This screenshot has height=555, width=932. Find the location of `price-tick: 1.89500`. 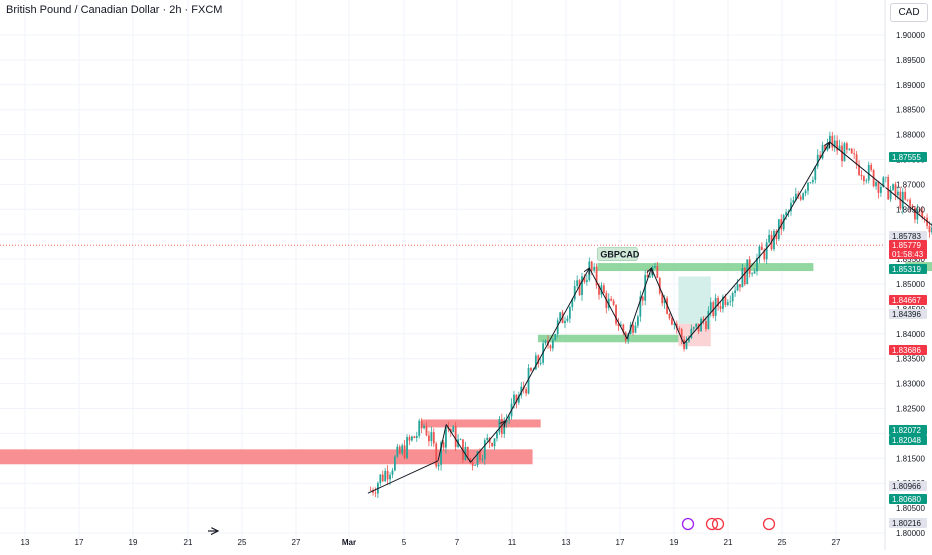

price-tick: 1.89500 is located at coordinates (910, 60).